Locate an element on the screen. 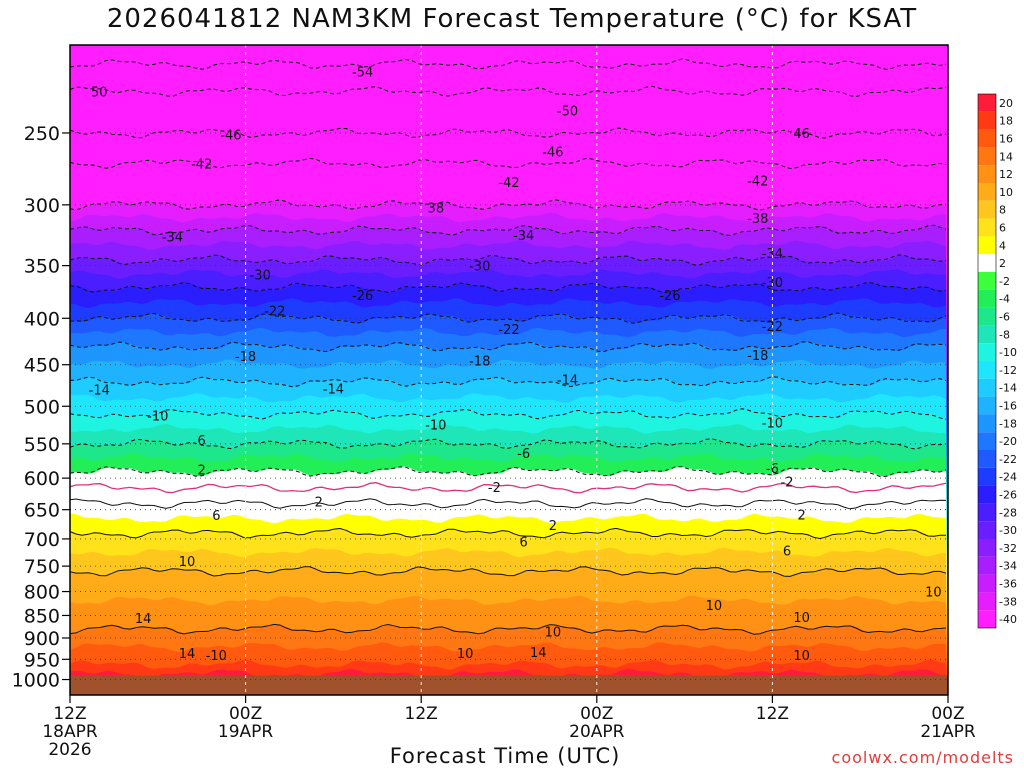  colorbar-tick-label: -4 is located at coordinates (1004, 299).